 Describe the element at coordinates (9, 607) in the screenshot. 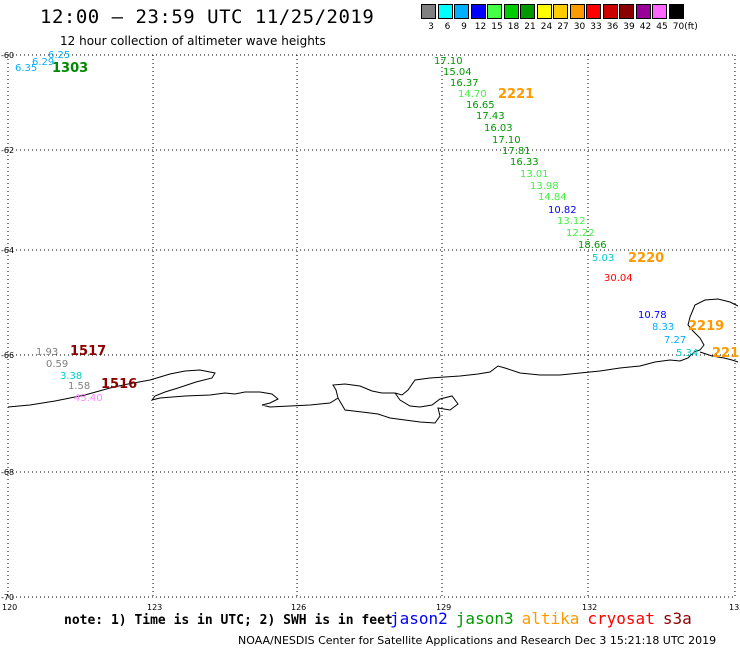

I see `longitude-label: 120` at that location.